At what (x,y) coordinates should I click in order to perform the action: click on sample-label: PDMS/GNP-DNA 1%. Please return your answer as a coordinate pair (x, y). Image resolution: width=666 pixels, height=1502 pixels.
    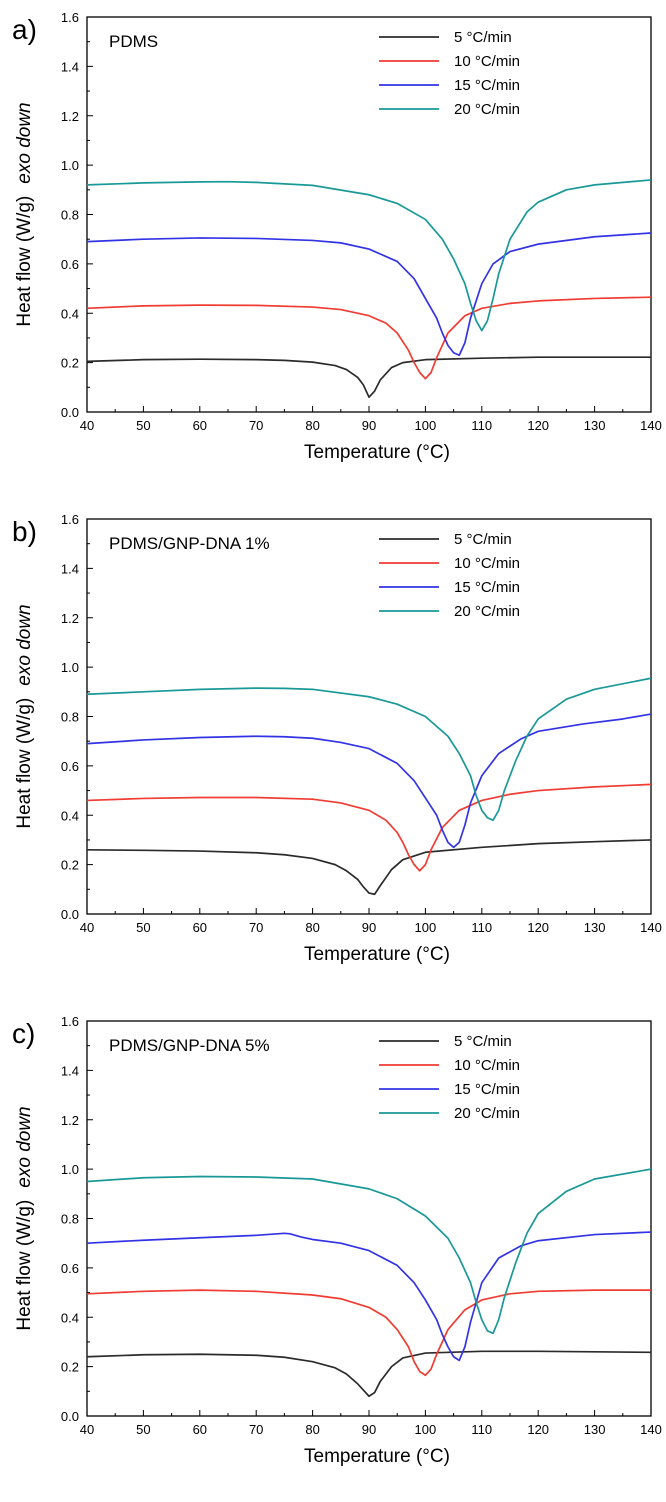
    Looking at the image, I should click on (189, 543).